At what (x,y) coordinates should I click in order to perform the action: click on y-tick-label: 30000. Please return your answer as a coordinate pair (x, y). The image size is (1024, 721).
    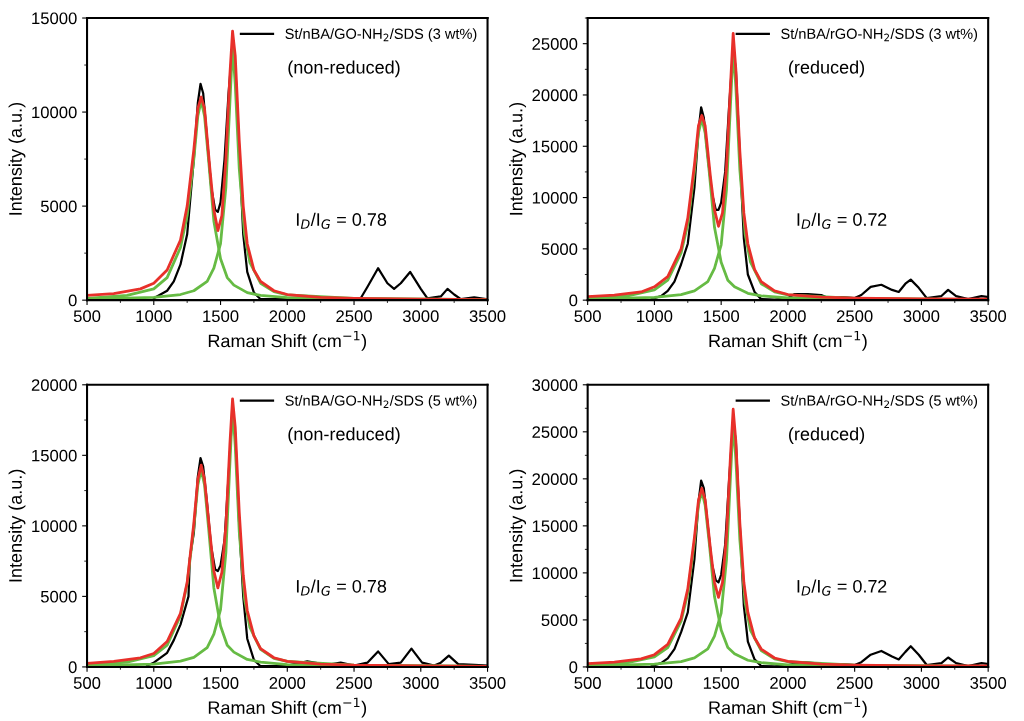
    Looking at the image, I should click on (555, 385).